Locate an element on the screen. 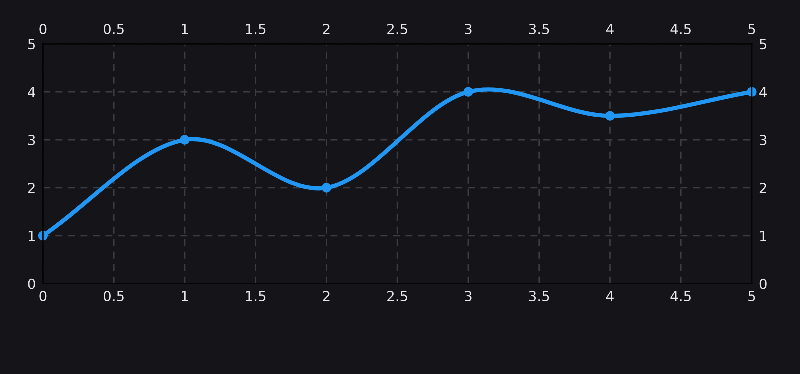 The height and width of the screenshot is (374, 800). x2-tick-label: 1 is located at coordinates (185, 29).